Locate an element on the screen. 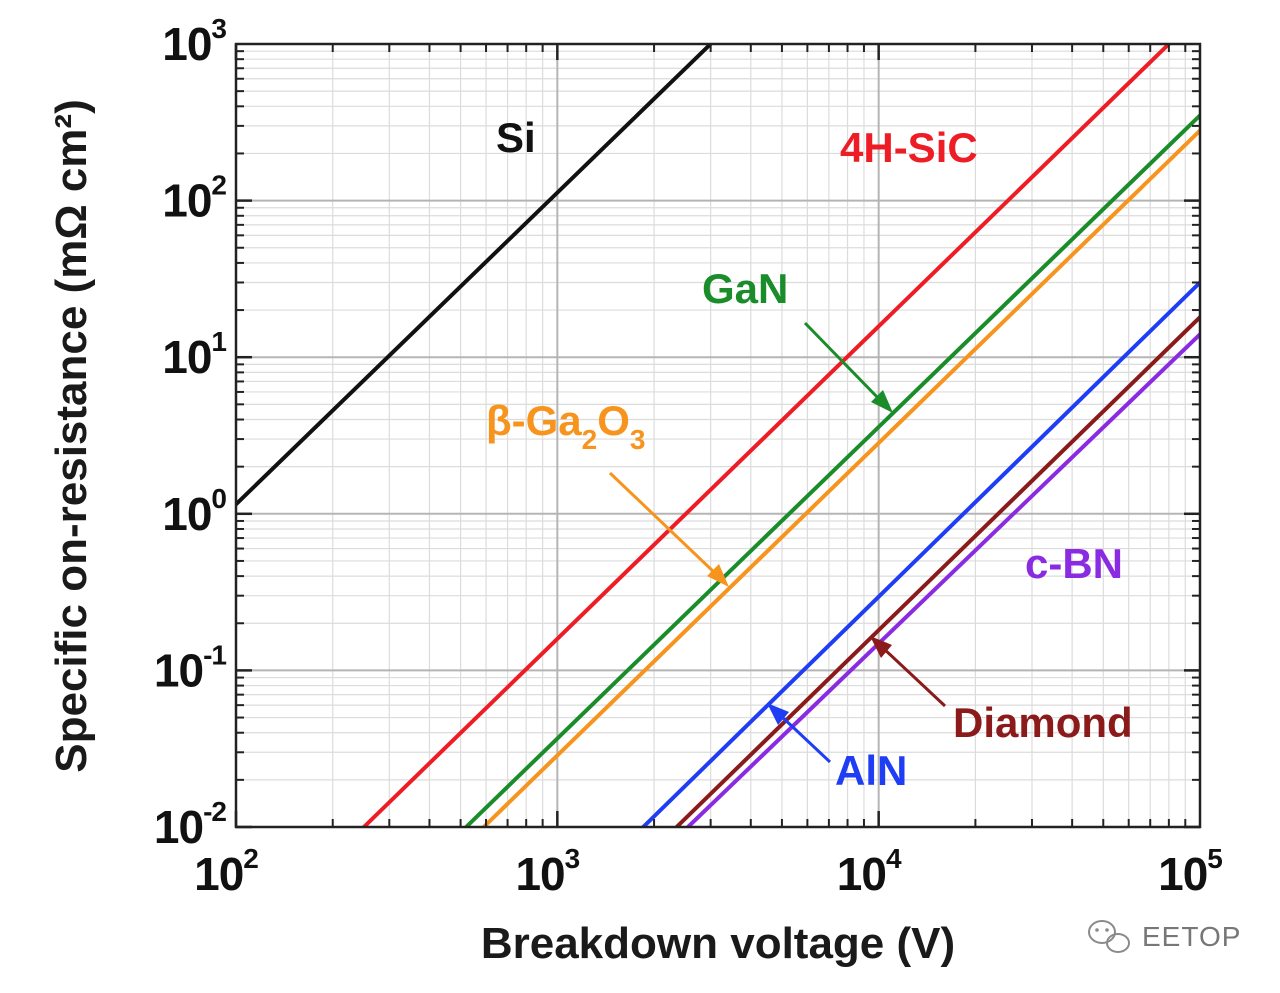 This screenshot has height=993, width=1280. beta-ga2o3-label-sub1: 2 is located at coordinates (590, 439).